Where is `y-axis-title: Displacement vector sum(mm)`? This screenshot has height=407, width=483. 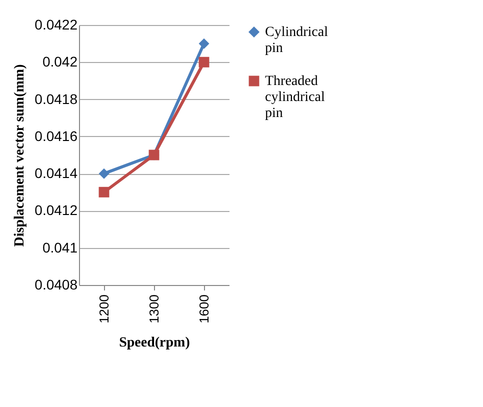 y-axis-title: Displacement vector sum(mm) is located at coordinates (20, 155).